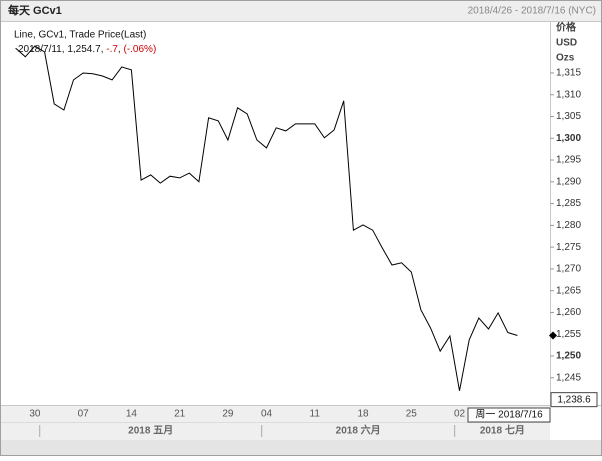 This screenshot has height=461, width=602. I want to click on chart-title: 每天 GCv1, so click(35, 10).